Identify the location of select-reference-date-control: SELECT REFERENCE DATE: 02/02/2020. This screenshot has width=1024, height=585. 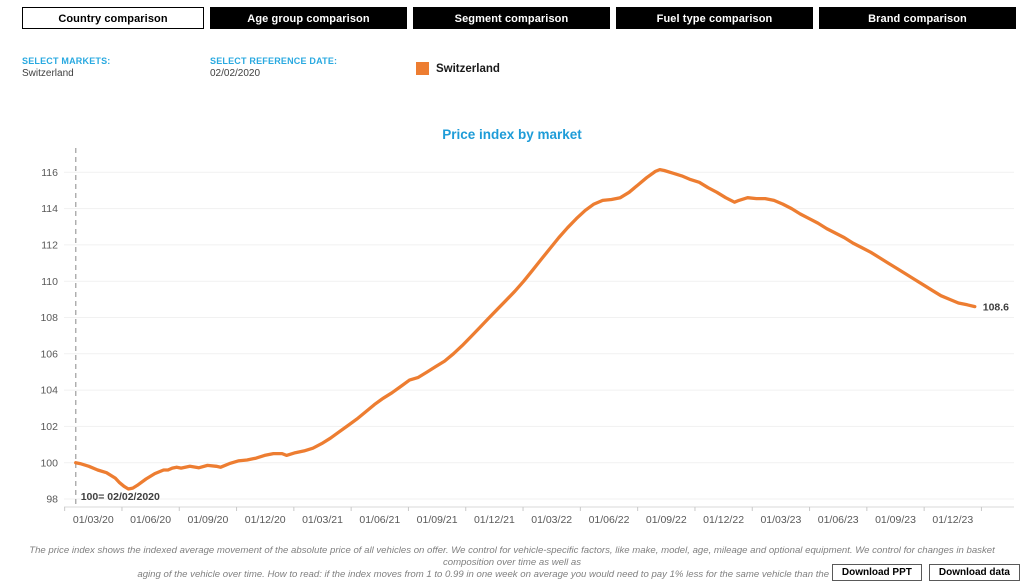
(273, 67).